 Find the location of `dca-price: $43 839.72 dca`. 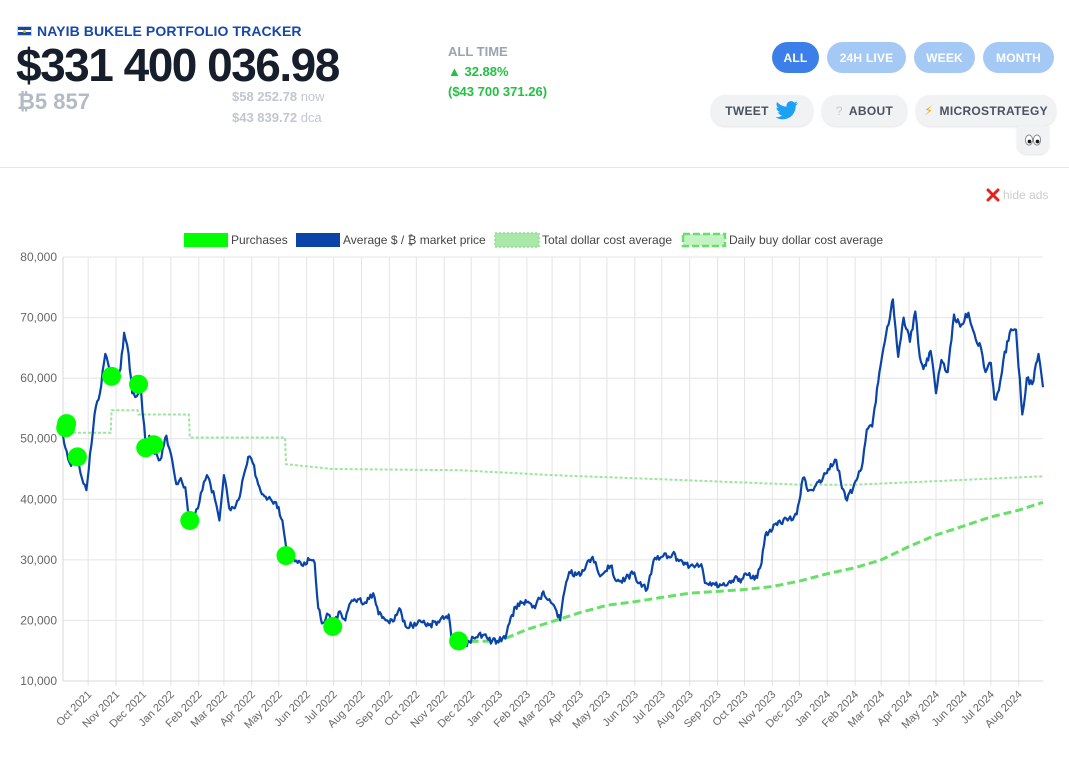

dca-price: $43 839.72 dca is located at coordinates (277, 117).